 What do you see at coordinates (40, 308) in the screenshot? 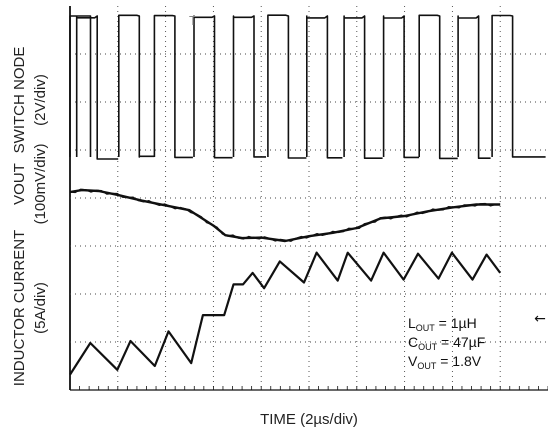
I see `yunit-inductor-current: (5A/div)` at bounding box center [40, 308].